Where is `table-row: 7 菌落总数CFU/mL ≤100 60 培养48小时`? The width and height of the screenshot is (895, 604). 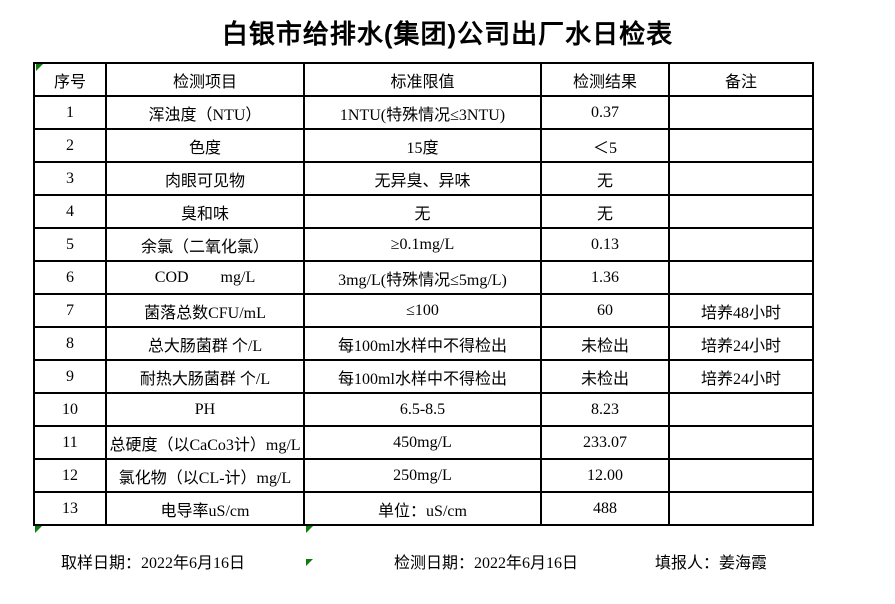
table-row: 7 菌落总数CFU/mL ≤100 60 培养48小时 is located at coordinates (423, 310).